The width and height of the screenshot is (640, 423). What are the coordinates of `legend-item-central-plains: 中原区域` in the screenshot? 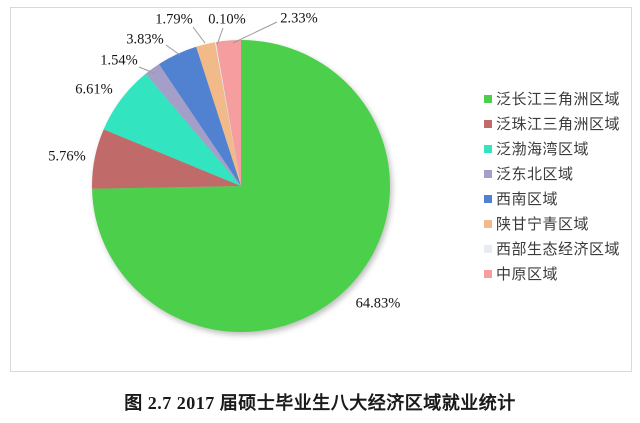 It's located at (552, 273).